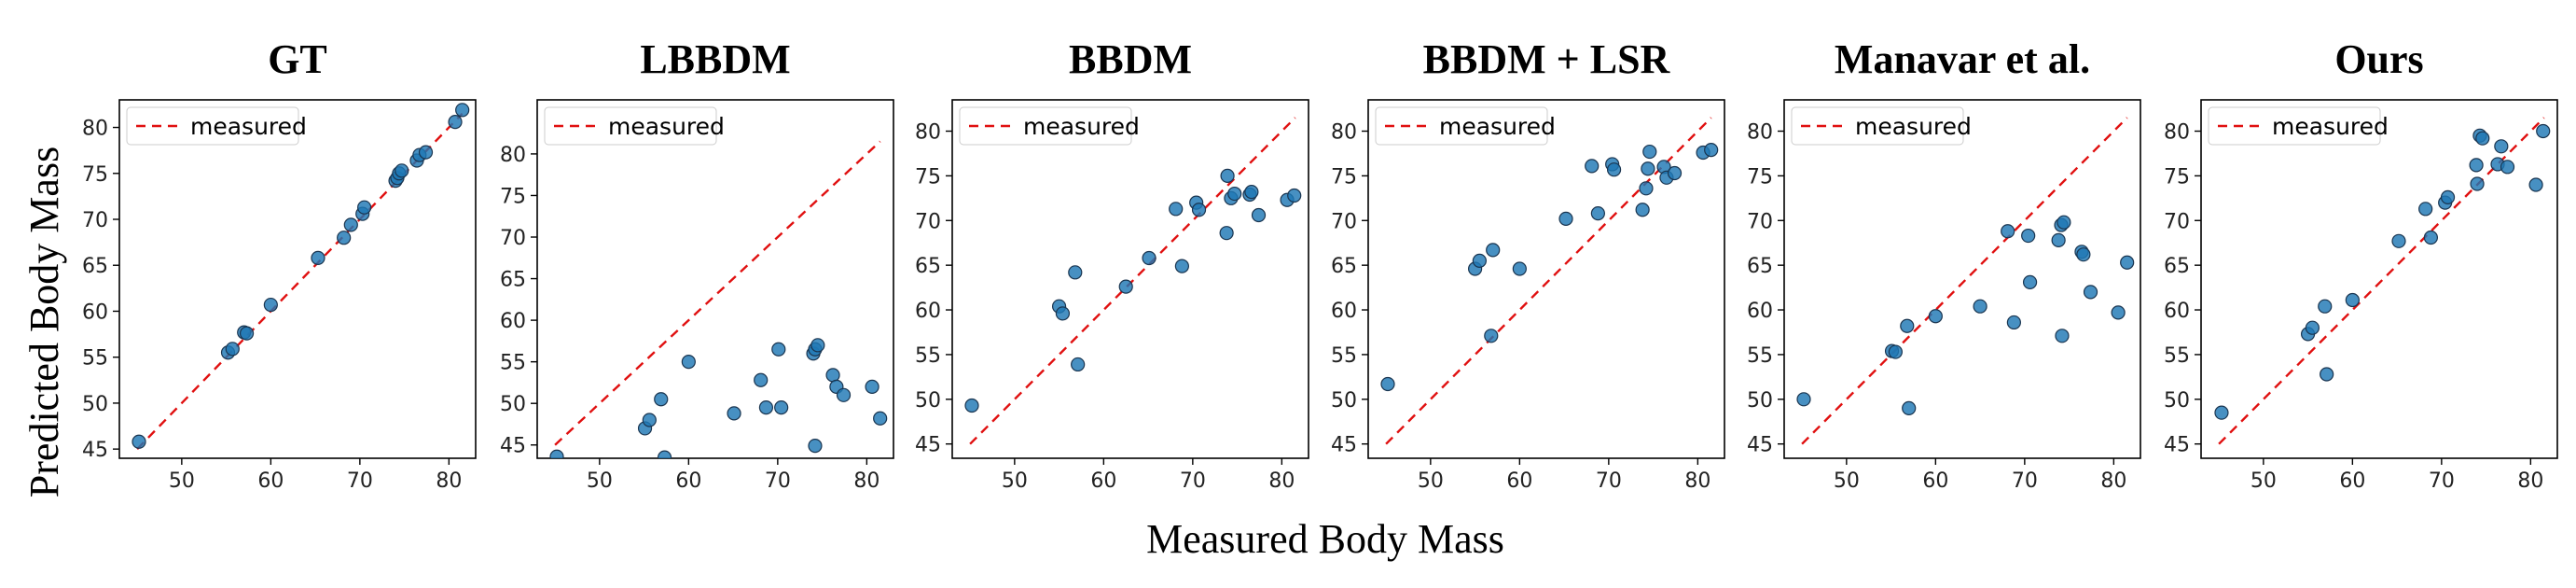 The width and height of the screenshot is (2576, 588). Describe the element at coordinates (1547, 59) in the screenshot. I see `panel-title: BBDM + LSR` at that location.